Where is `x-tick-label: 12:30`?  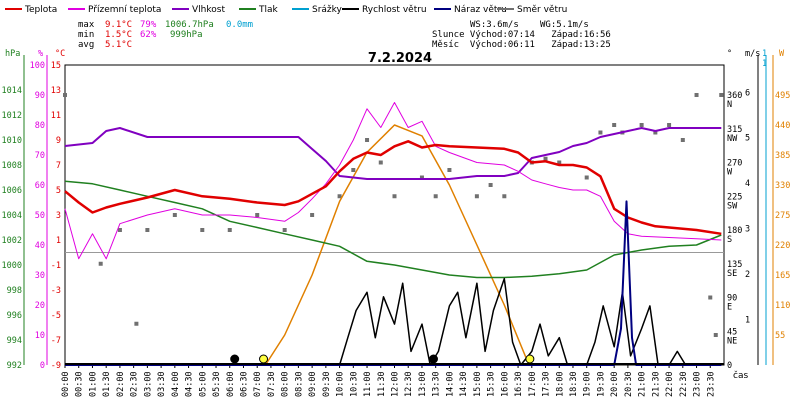 x-tick-label: 12:30 is located at coordinates (409, 384).